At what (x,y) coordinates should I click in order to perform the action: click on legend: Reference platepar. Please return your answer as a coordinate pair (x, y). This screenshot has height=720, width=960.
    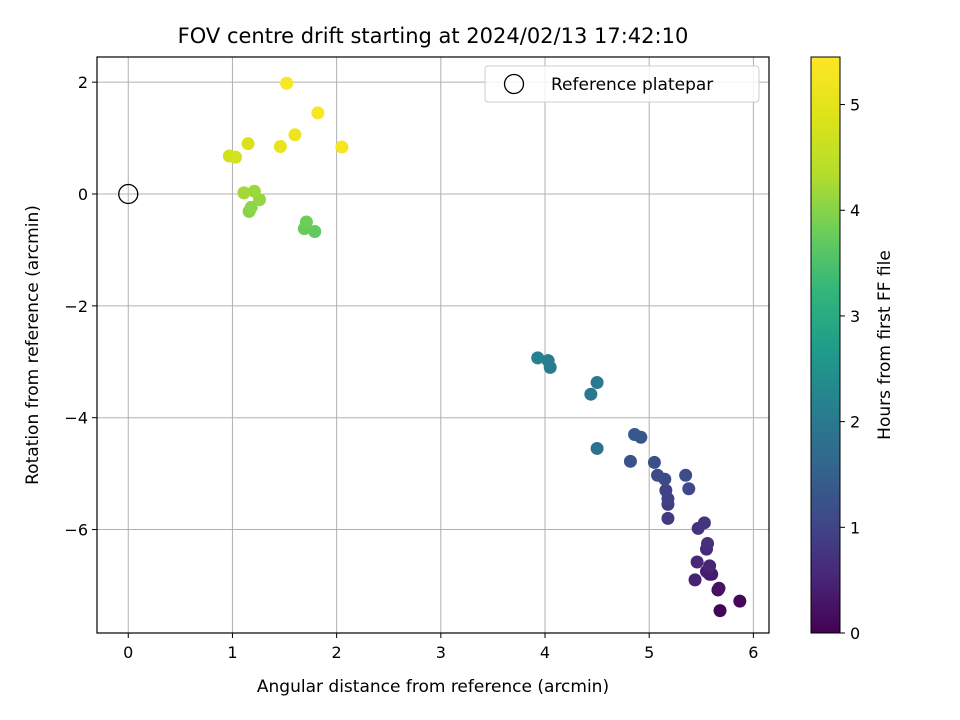
    Looking at the image, I should click on (622, 84).